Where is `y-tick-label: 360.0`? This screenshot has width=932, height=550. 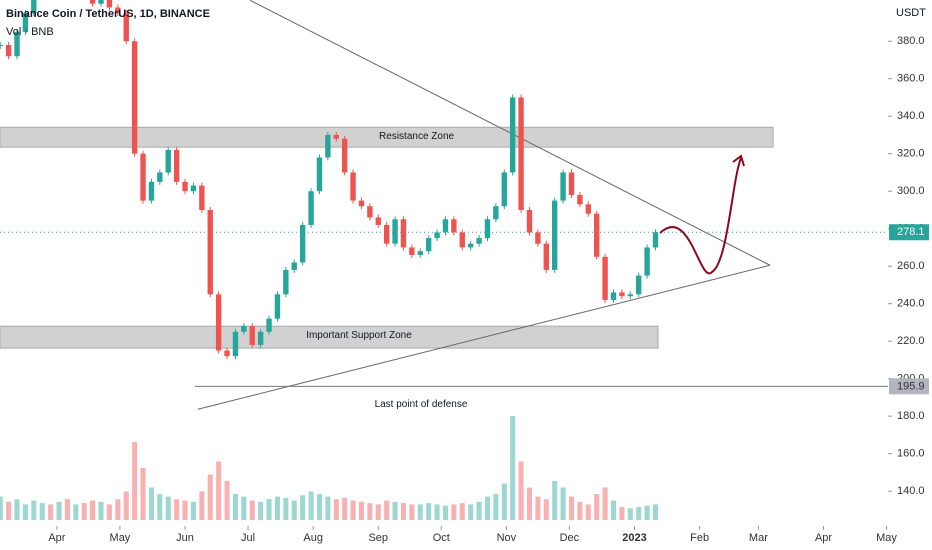 y-tick-label: 360.0 is located at coordinates (911, 79).